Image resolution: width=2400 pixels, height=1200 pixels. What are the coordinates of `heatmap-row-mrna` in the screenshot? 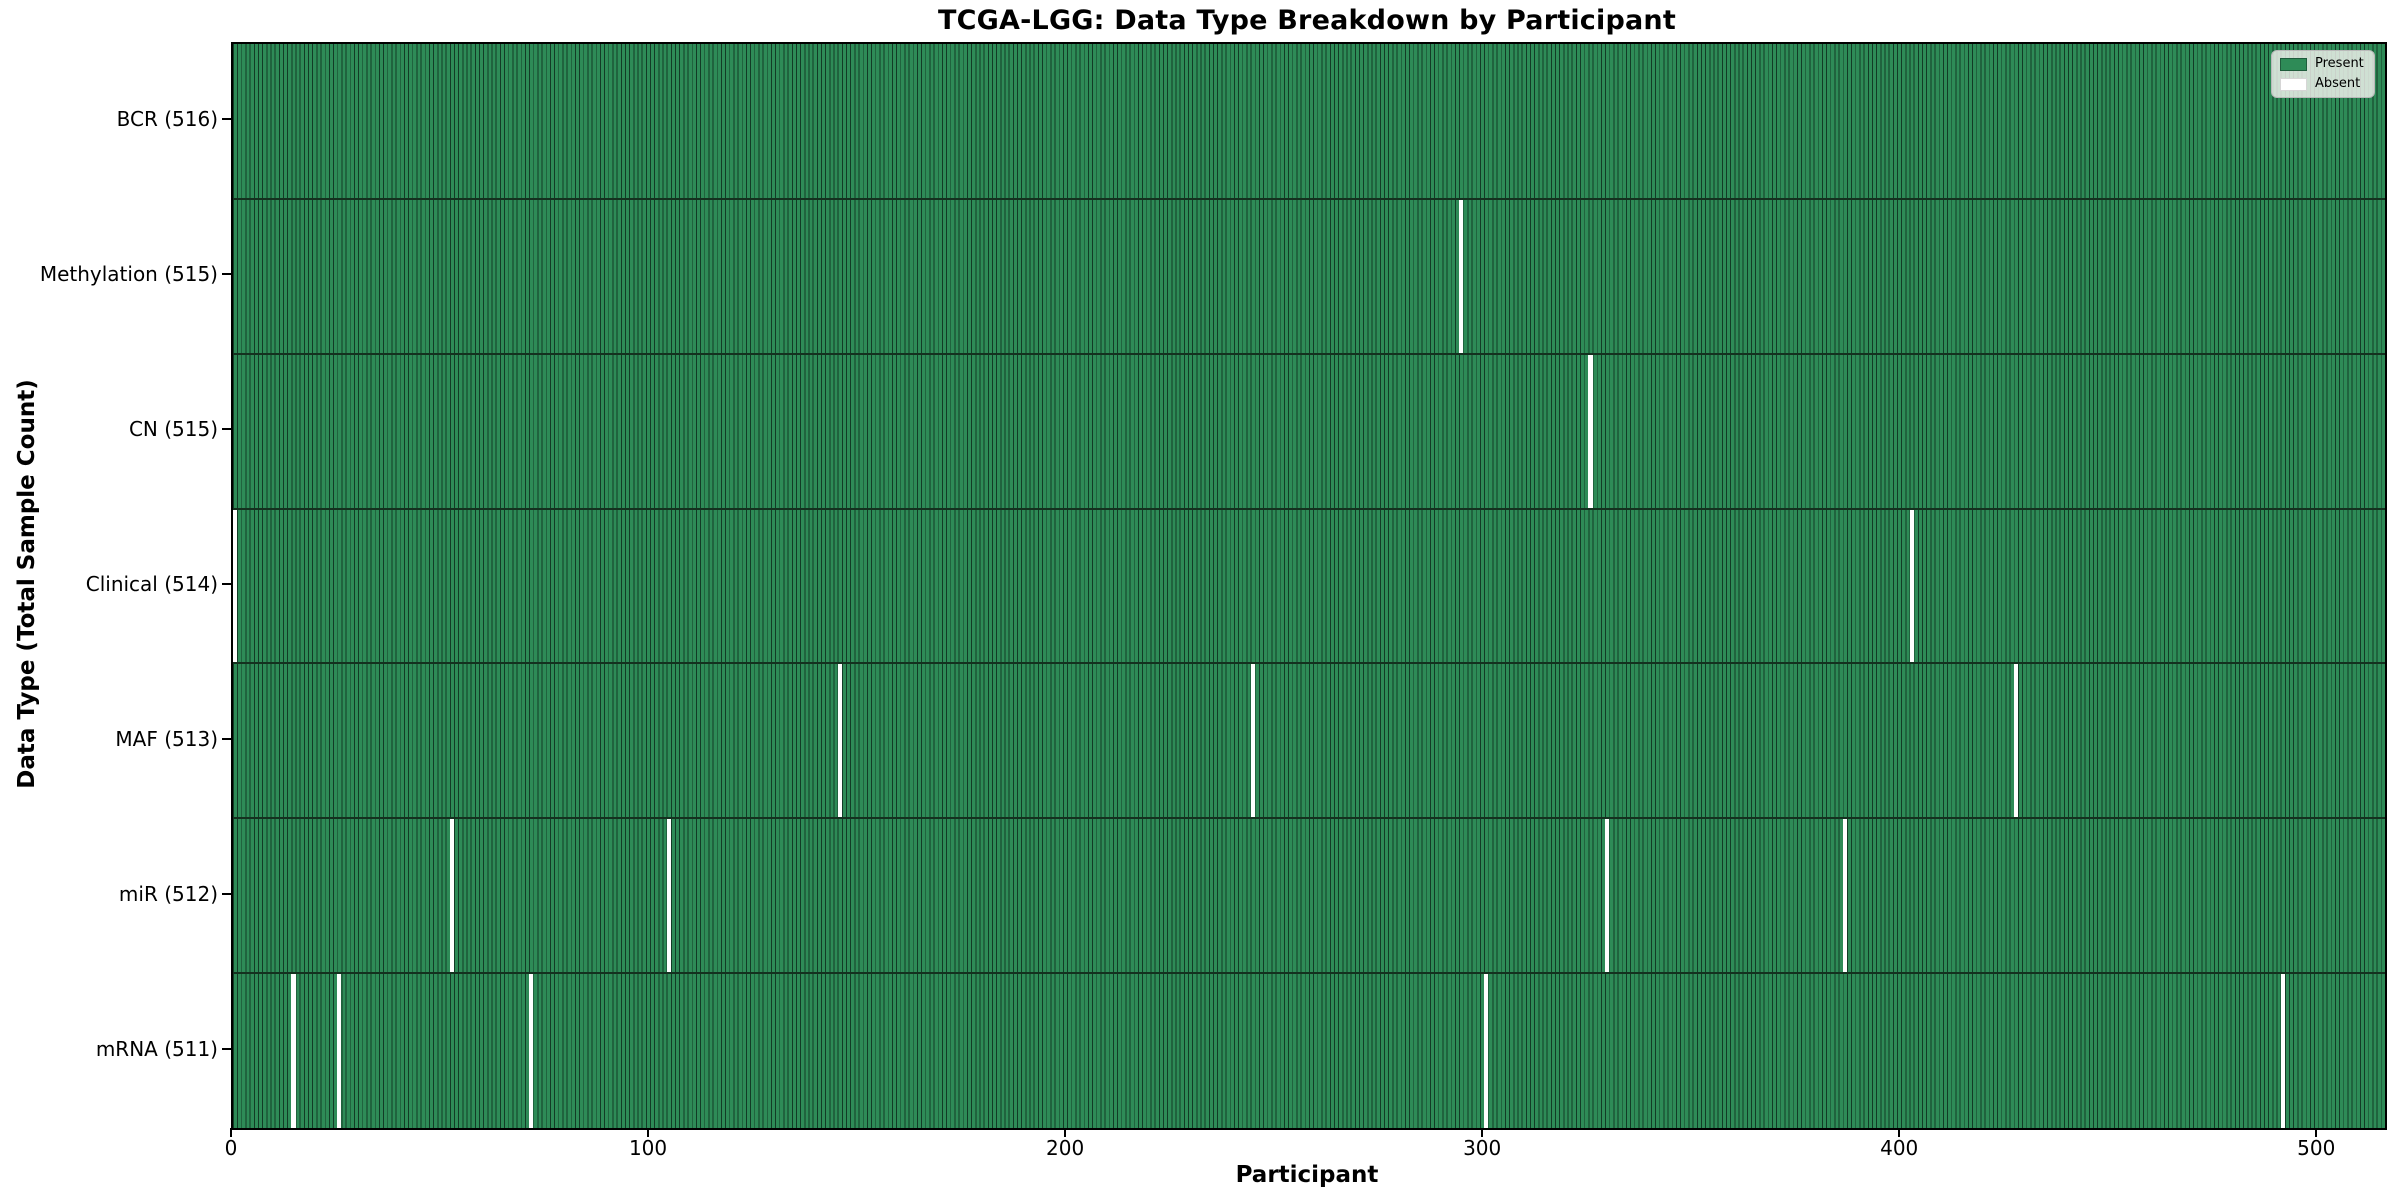 It's located at (1309, 1050).